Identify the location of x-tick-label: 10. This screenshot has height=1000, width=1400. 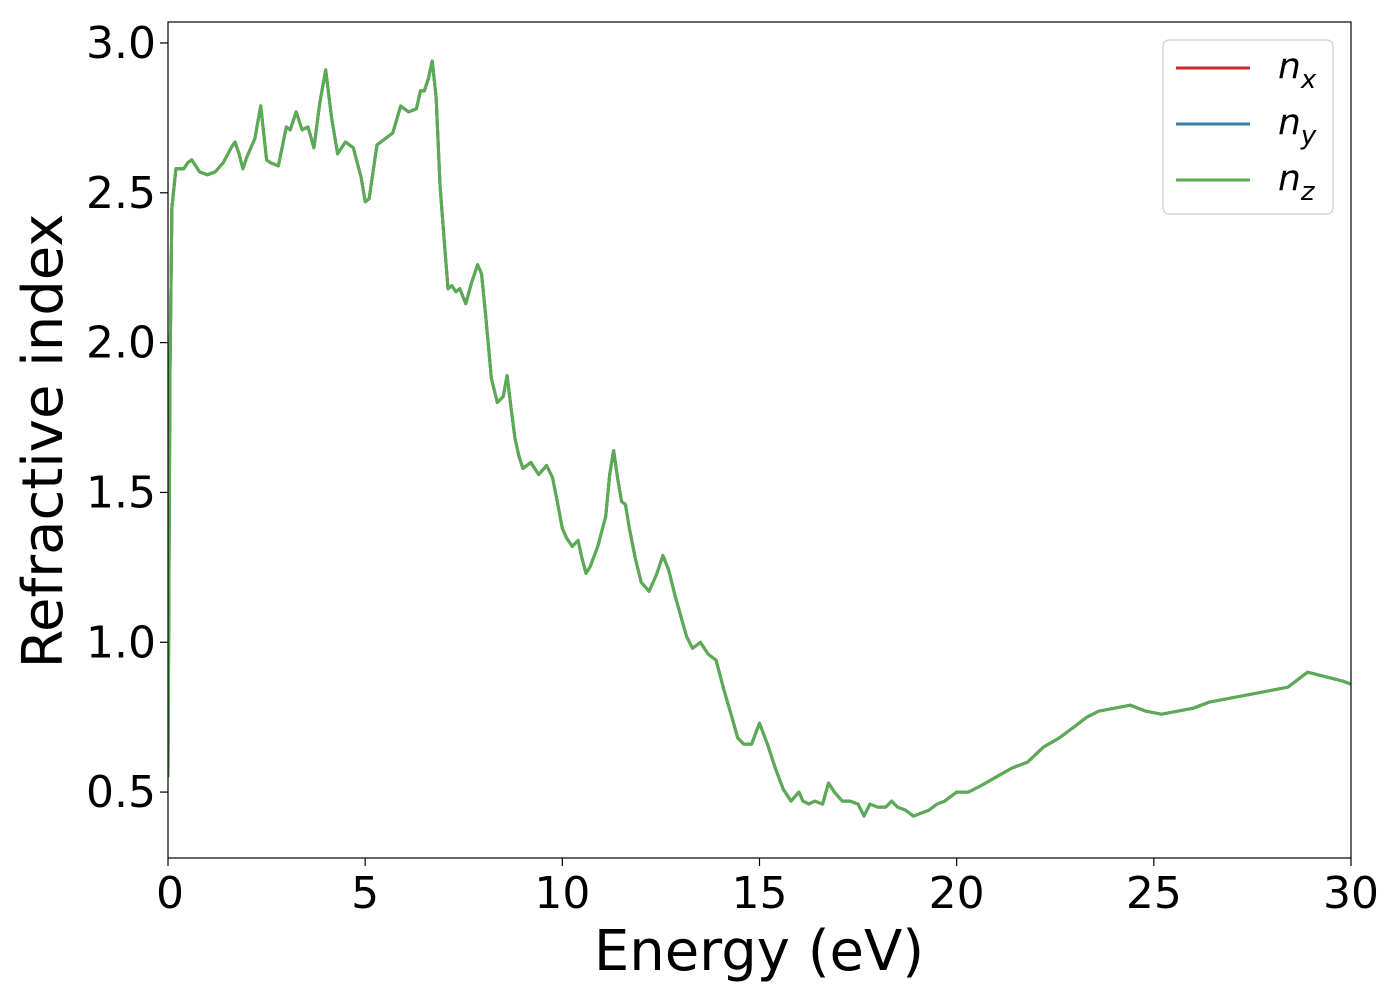
(562, 893).